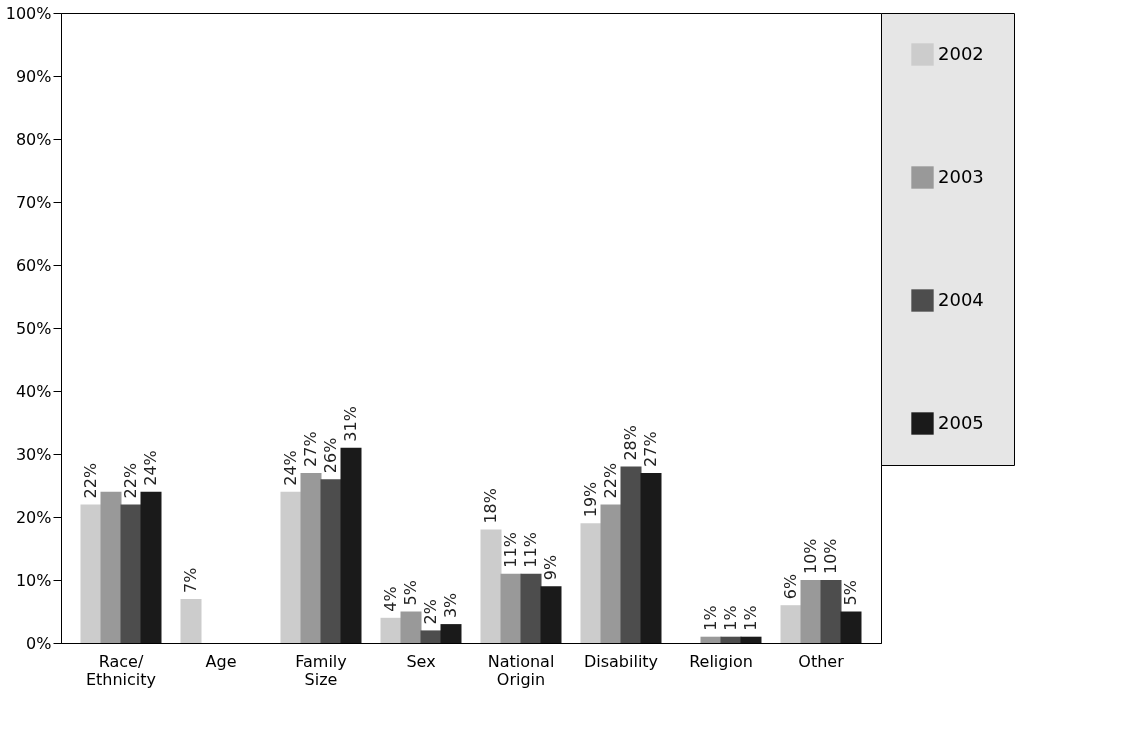 The image size is (1146, 733). I want to click on data-label: 28%, so click(630, 443).